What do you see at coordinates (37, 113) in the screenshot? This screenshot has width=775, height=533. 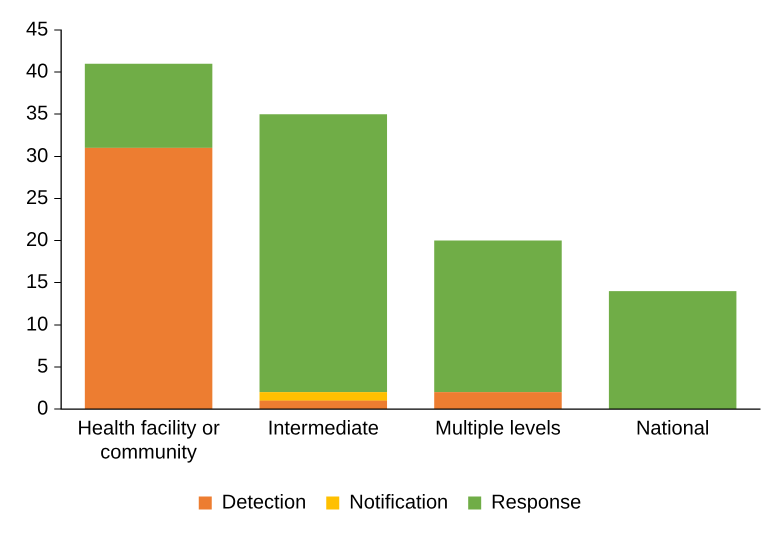 I see `y-tick-label: 35` at bounding box center [37, 113].